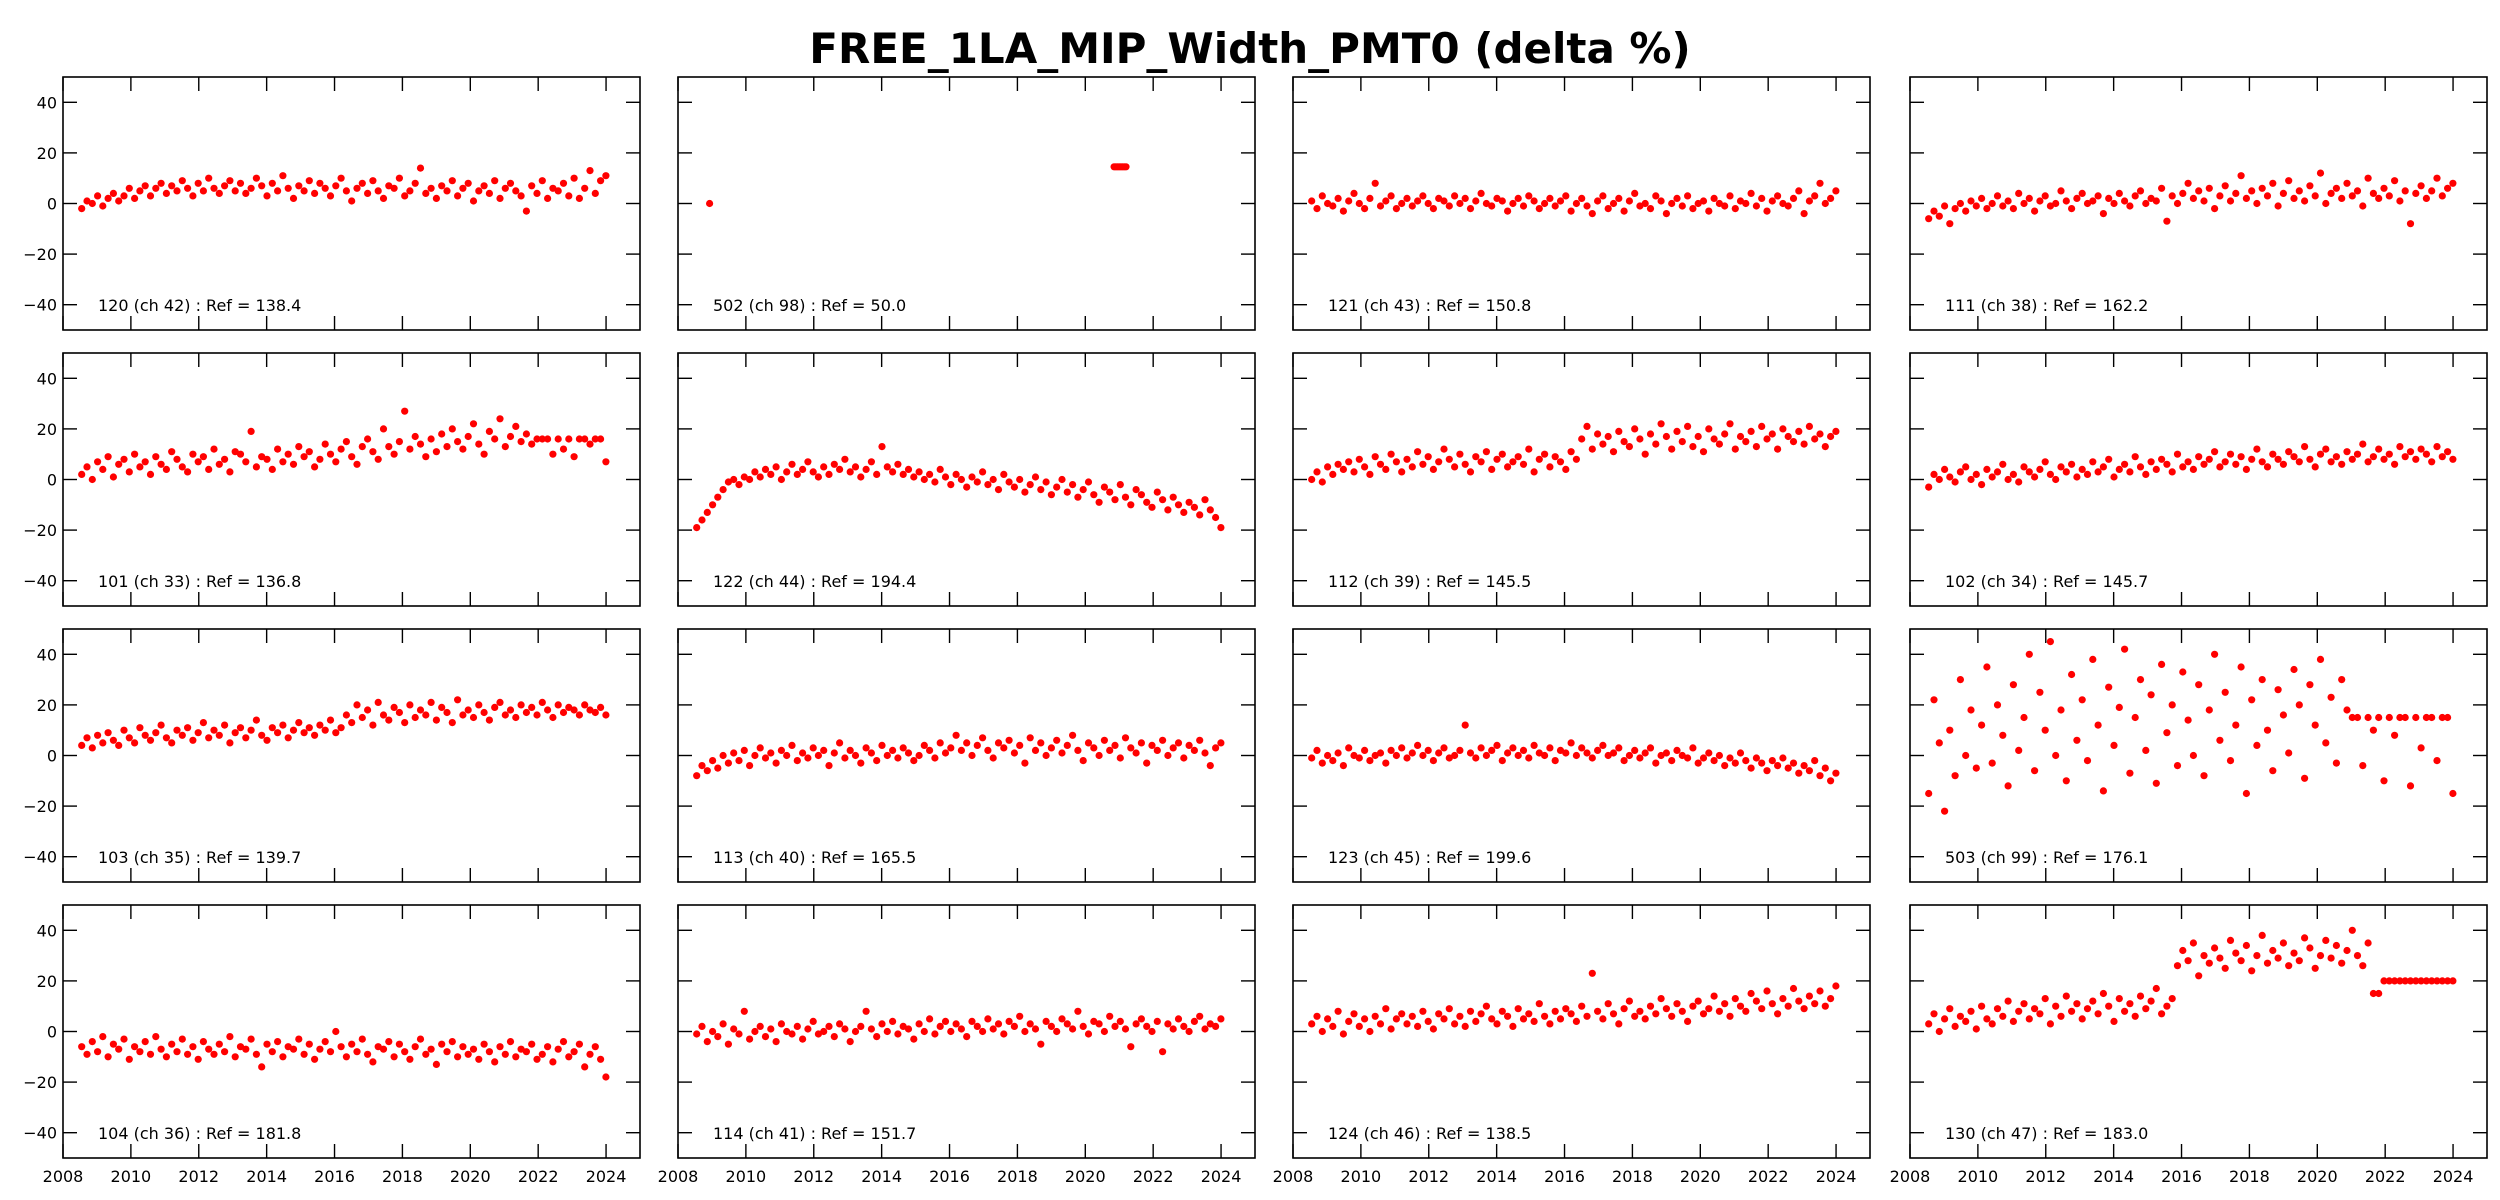 The image size is (2500, 1200). I want to click on x-tick-label: 2018, so click(402, 1176).